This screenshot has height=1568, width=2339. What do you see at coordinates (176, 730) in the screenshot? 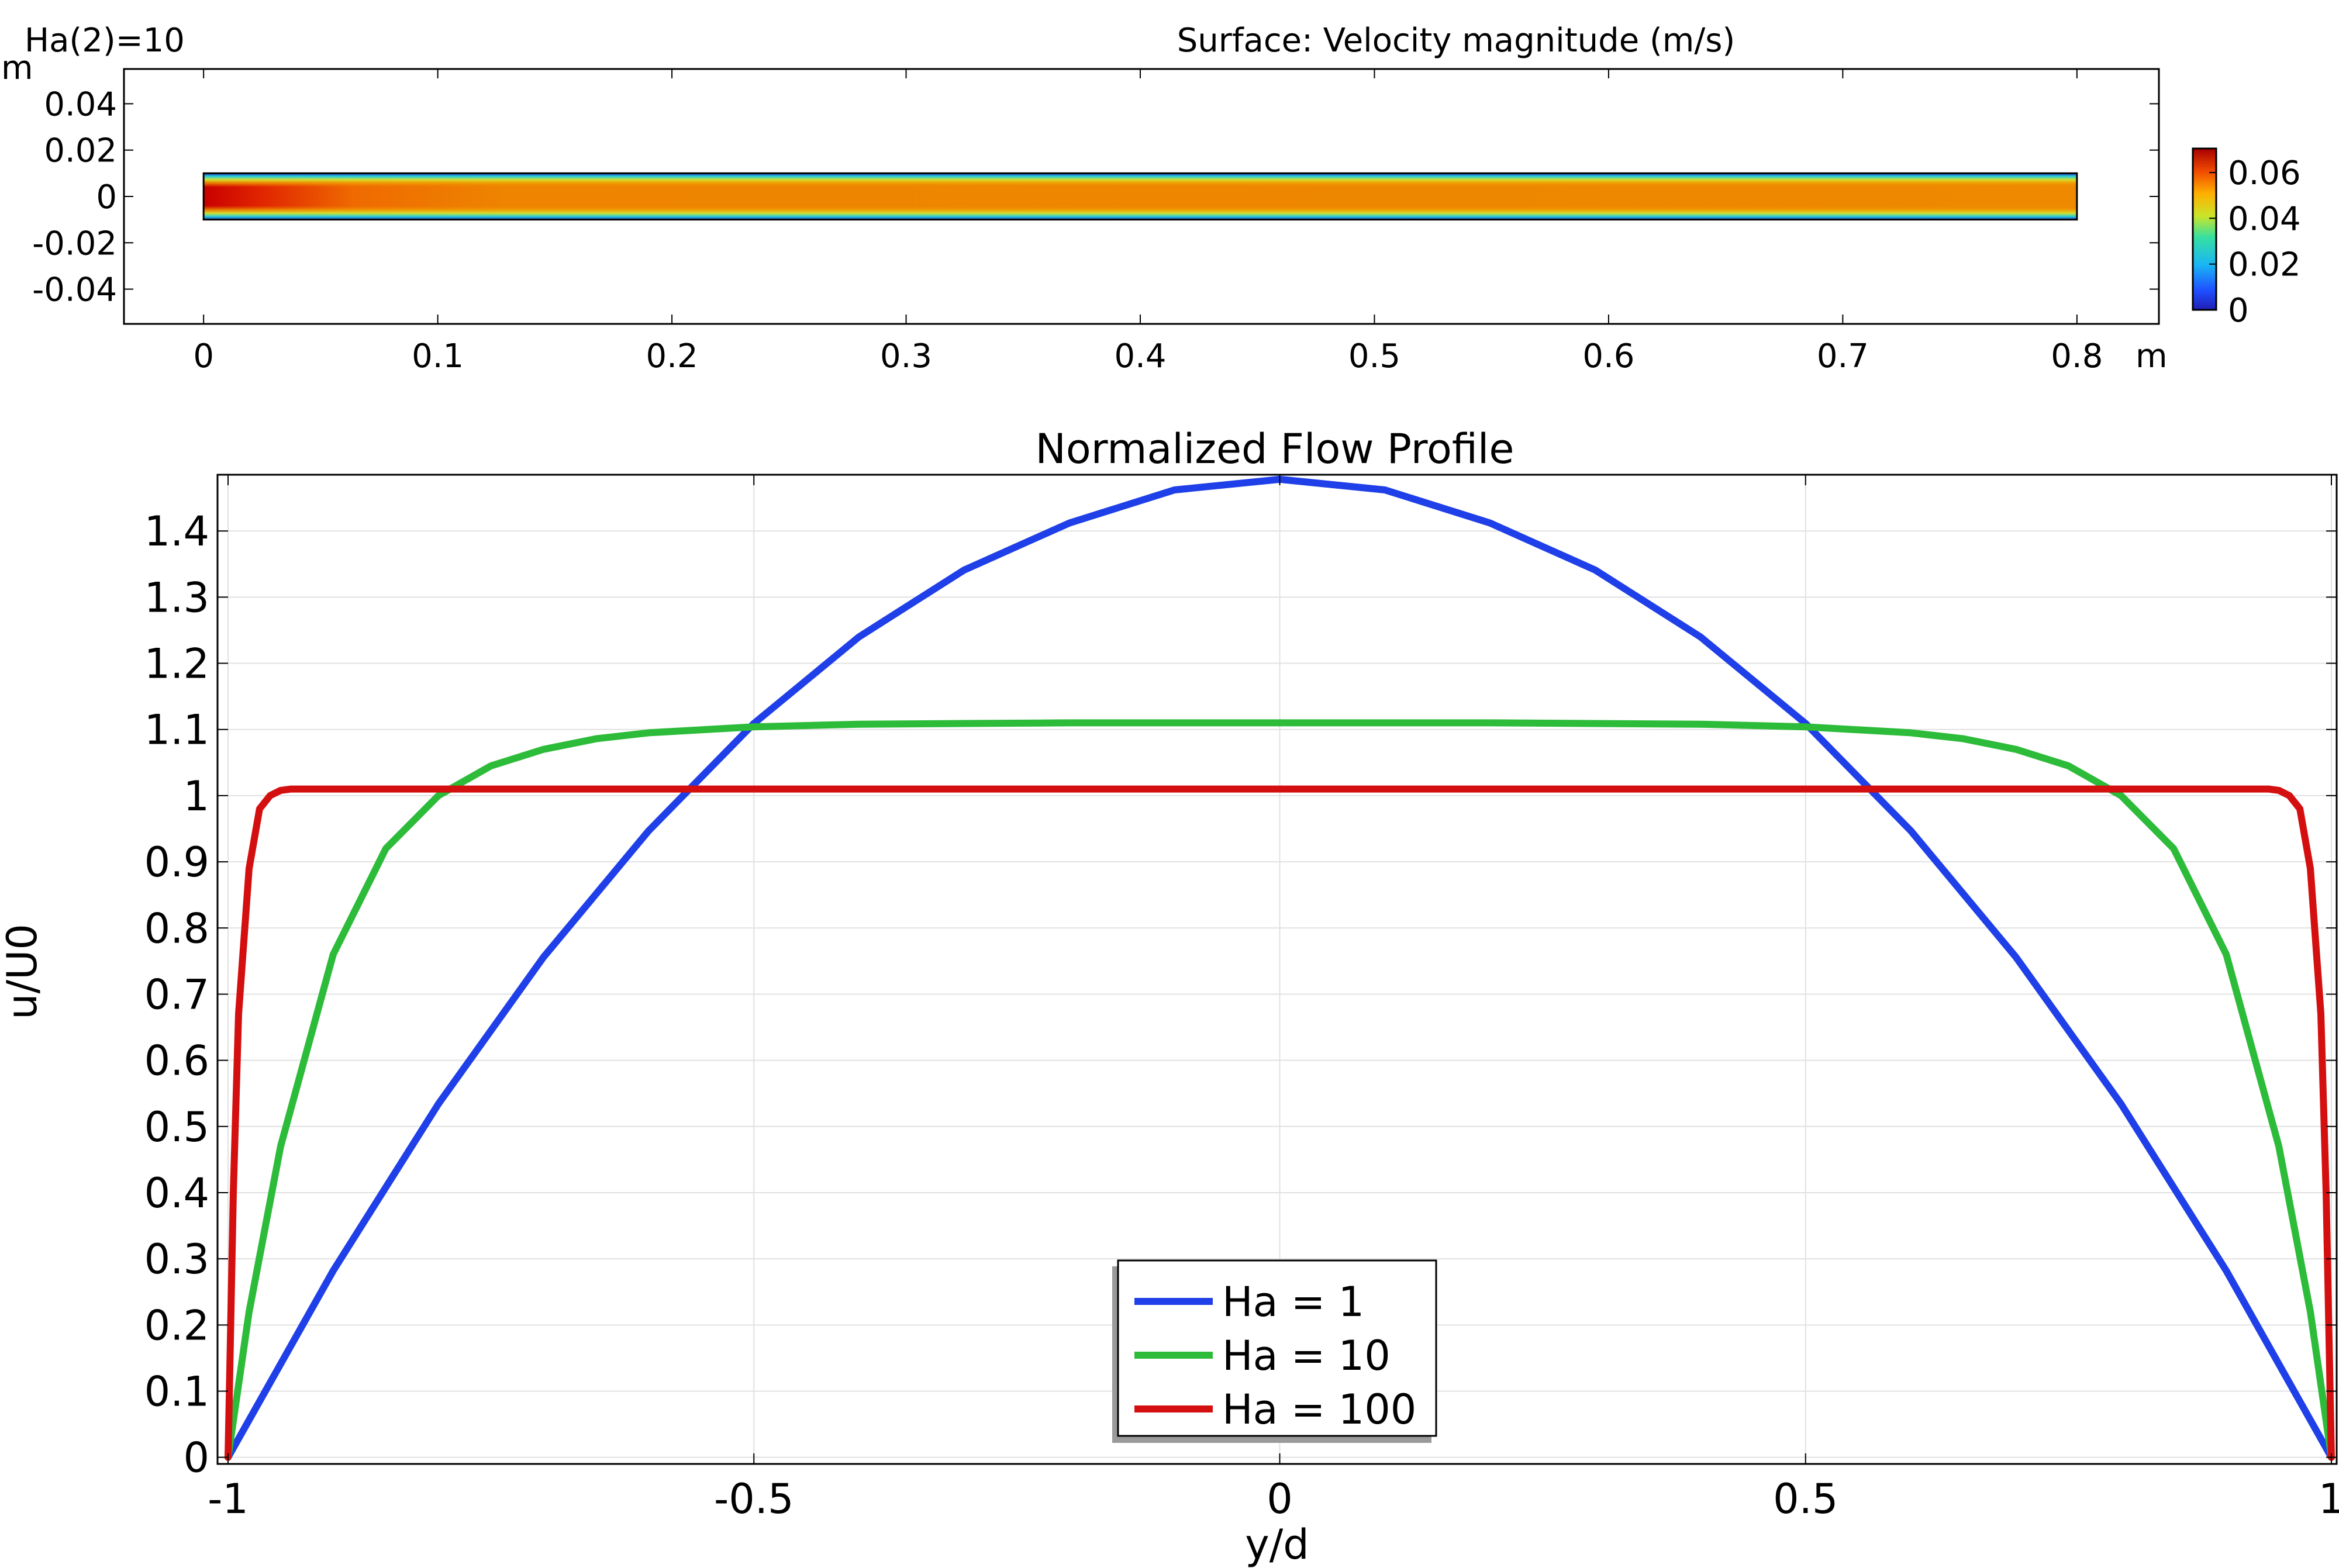
I see `profile-y-tick-label: 1.1` at bounding box center [176, 730].